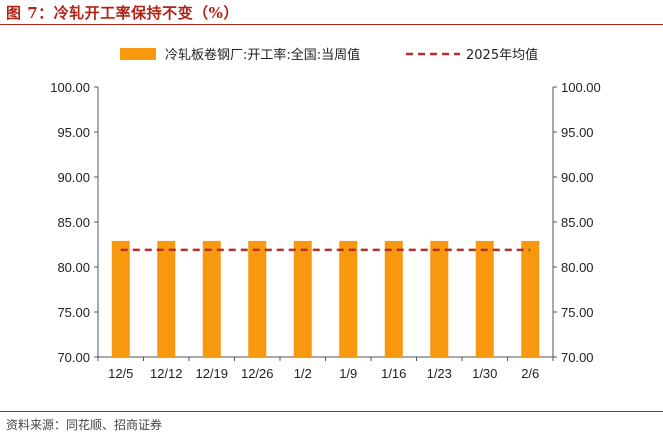 This screenshot has width=663, height=444. Describe the element at coordinates (577, 132) in the screenshot. I see `y-tick-label-right: 95.00` at that location.